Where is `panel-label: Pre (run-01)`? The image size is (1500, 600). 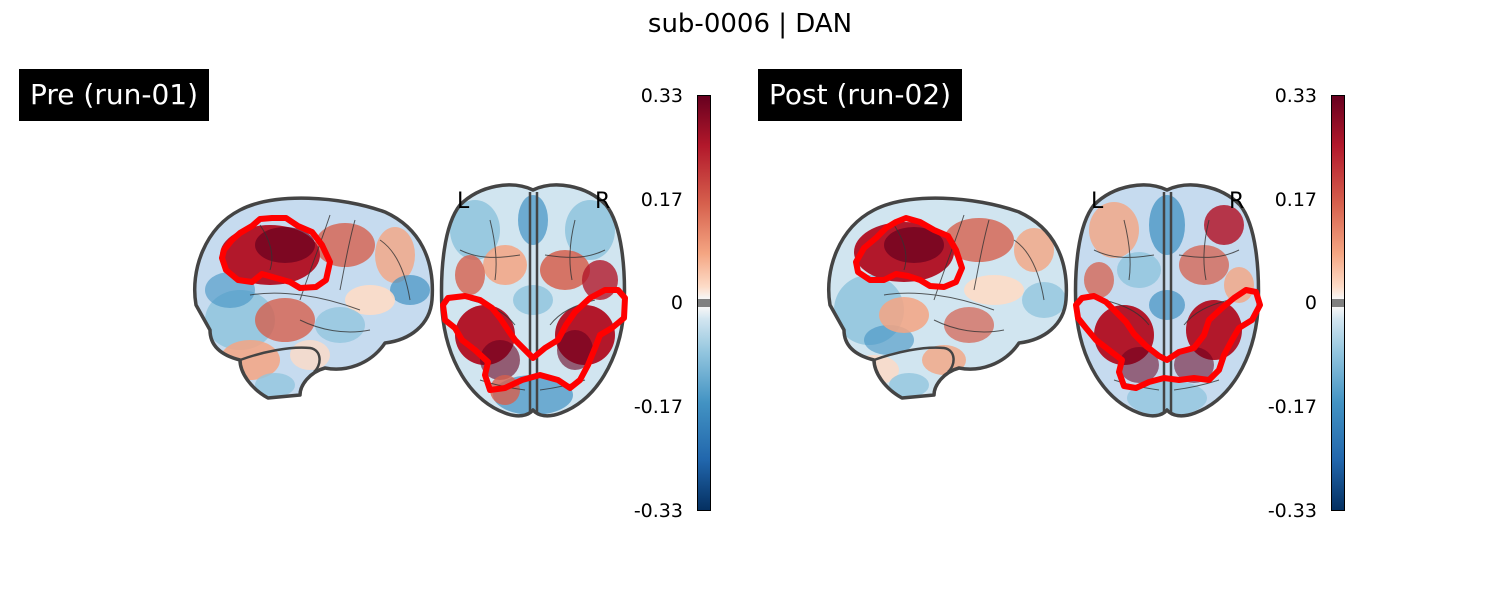
panel-label: Pre (run-01) is located at coordinates (114, 95).